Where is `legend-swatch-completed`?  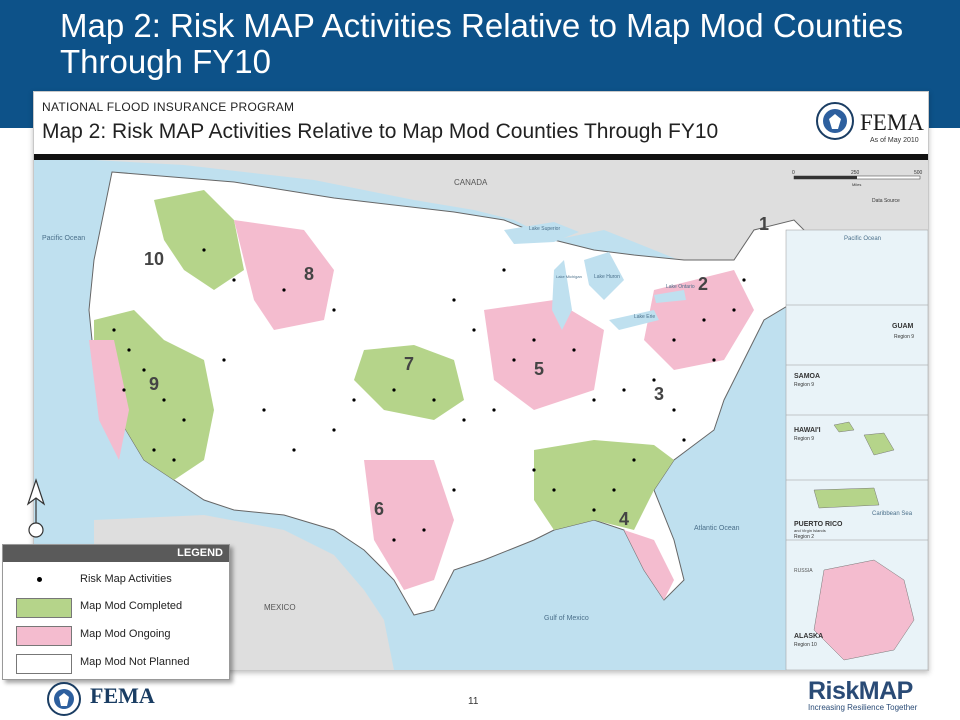 legend-swatch-completed is located at coordinates (44, 608).